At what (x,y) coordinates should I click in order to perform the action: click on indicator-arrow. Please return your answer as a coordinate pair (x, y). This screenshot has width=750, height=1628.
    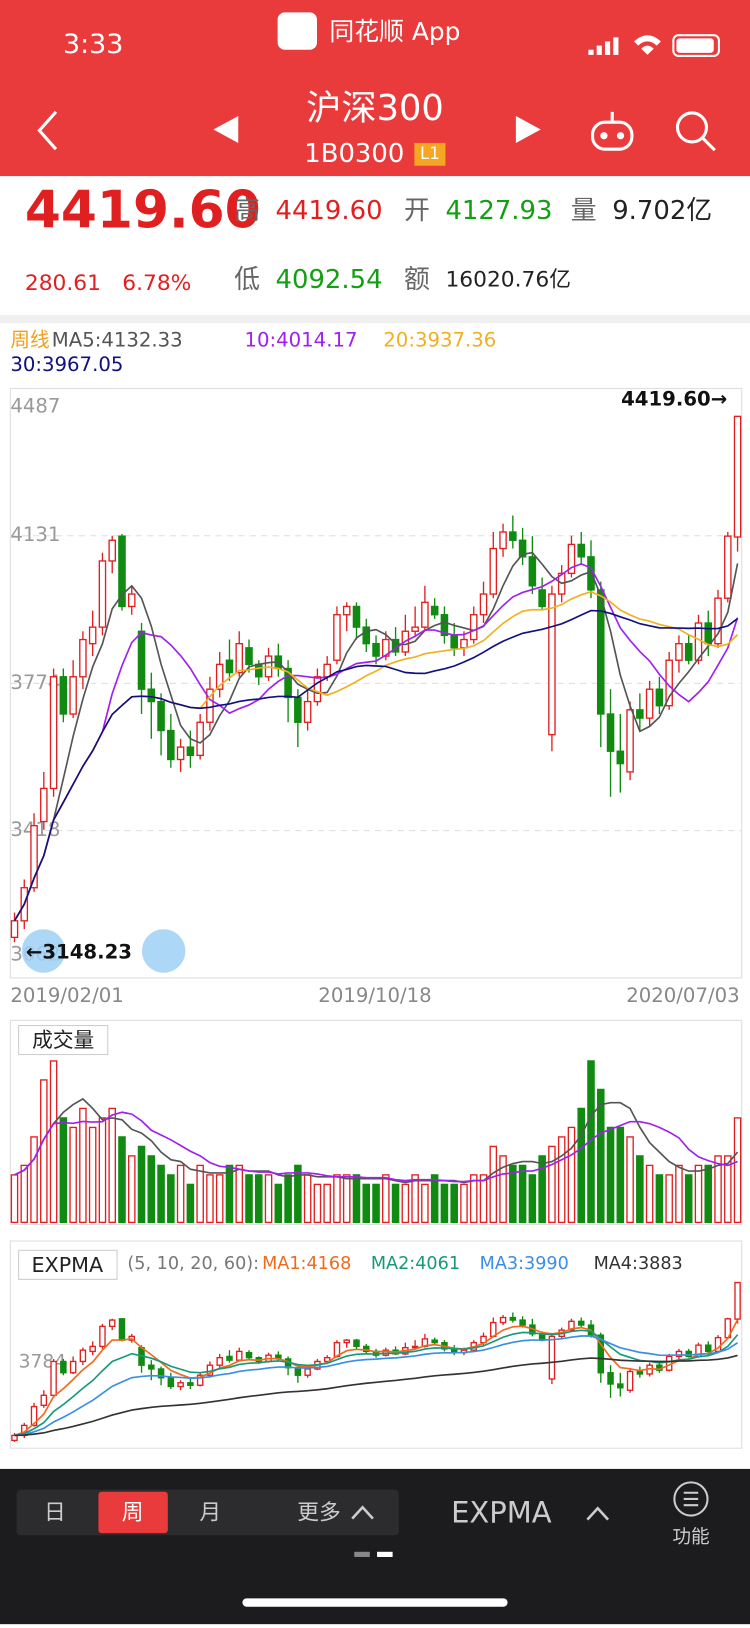
    Looking at the image, I should click on (598, 1513).